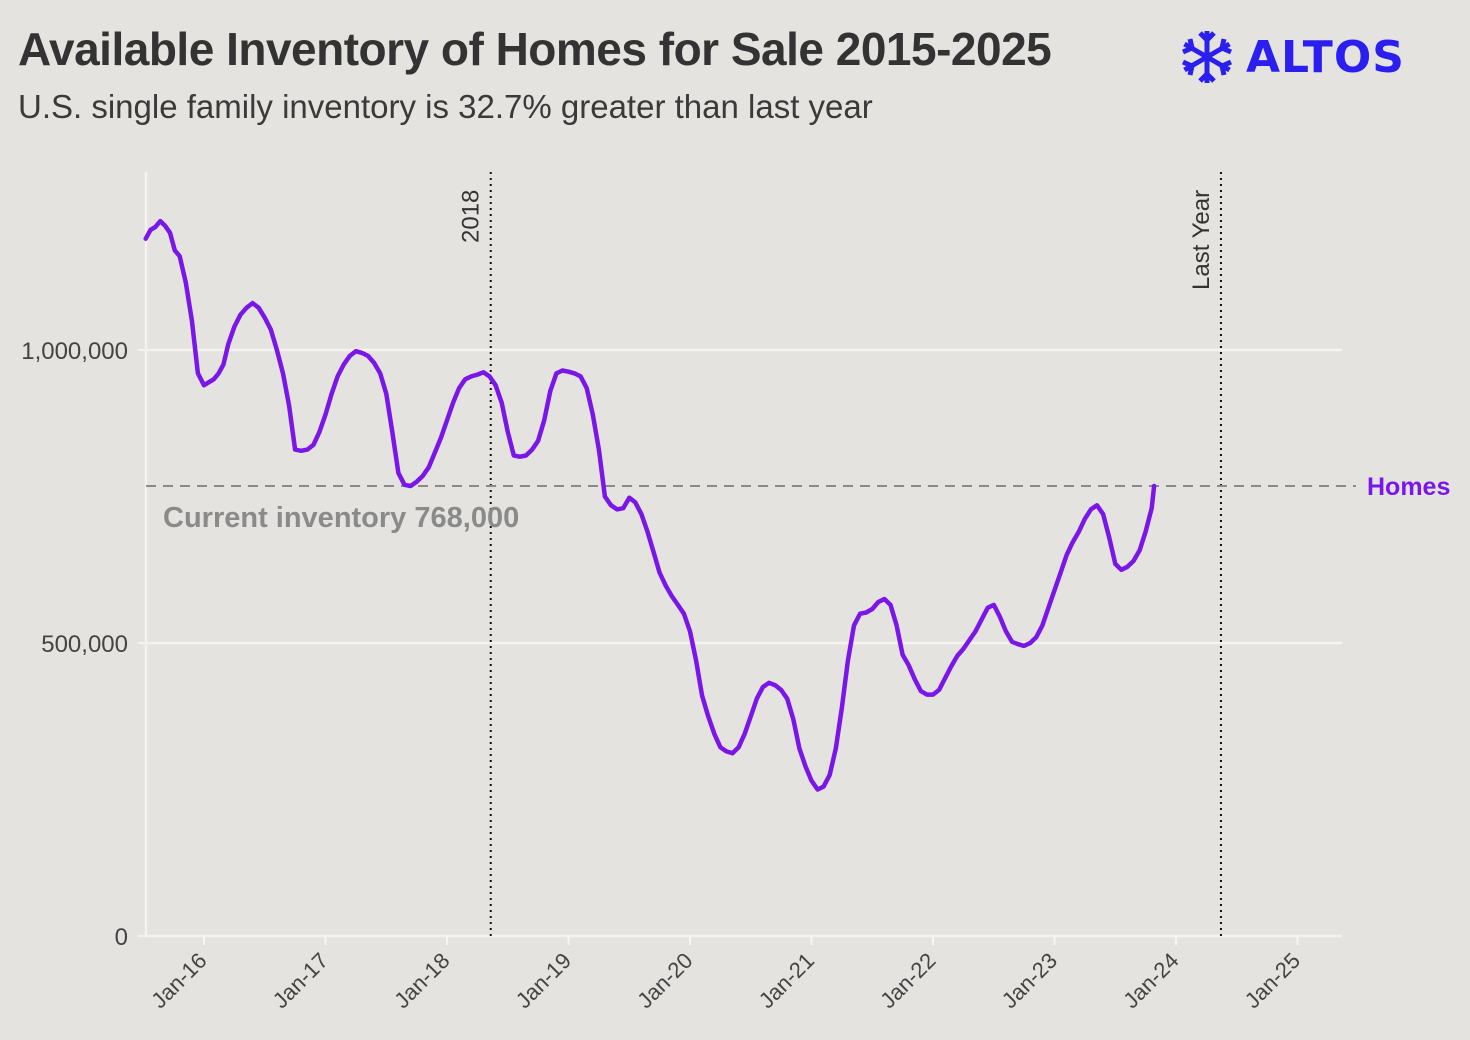 This screenshot has height=1040, width=1470. Describe the element at coordinates (543, 980) in the screenshot. I see `x-tick-label: Jan-19` at that location.